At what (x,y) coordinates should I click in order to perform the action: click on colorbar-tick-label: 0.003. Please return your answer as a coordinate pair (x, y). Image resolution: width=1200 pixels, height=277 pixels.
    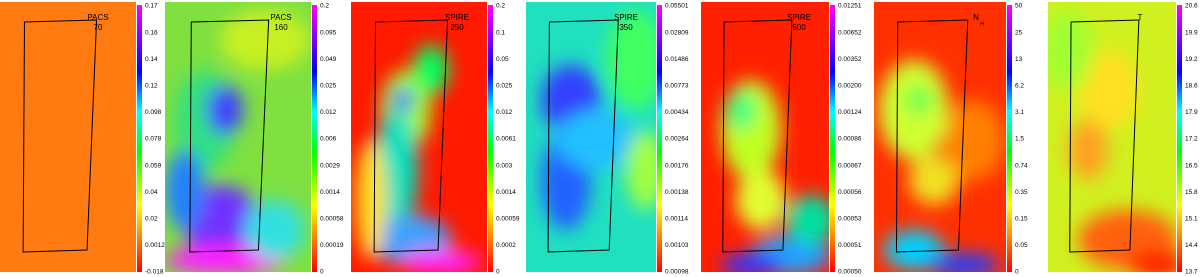
    Looking at the image, I should click on (504, 165).